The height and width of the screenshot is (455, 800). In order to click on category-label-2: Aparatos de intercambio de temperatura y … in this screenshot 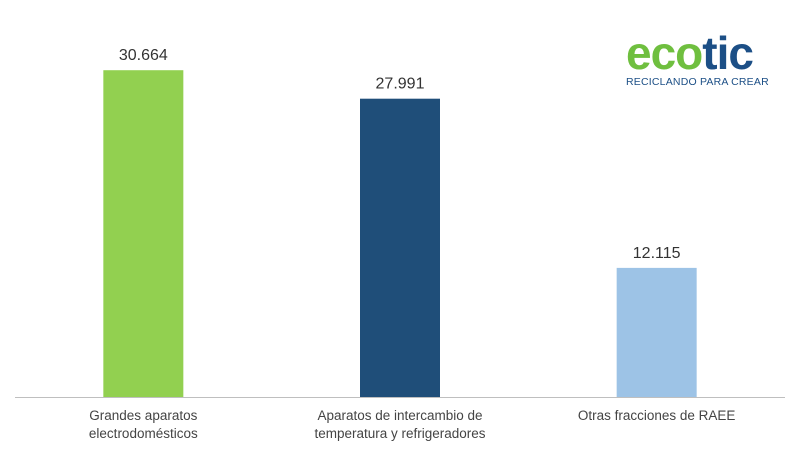, I will do `click(399, 424)`.